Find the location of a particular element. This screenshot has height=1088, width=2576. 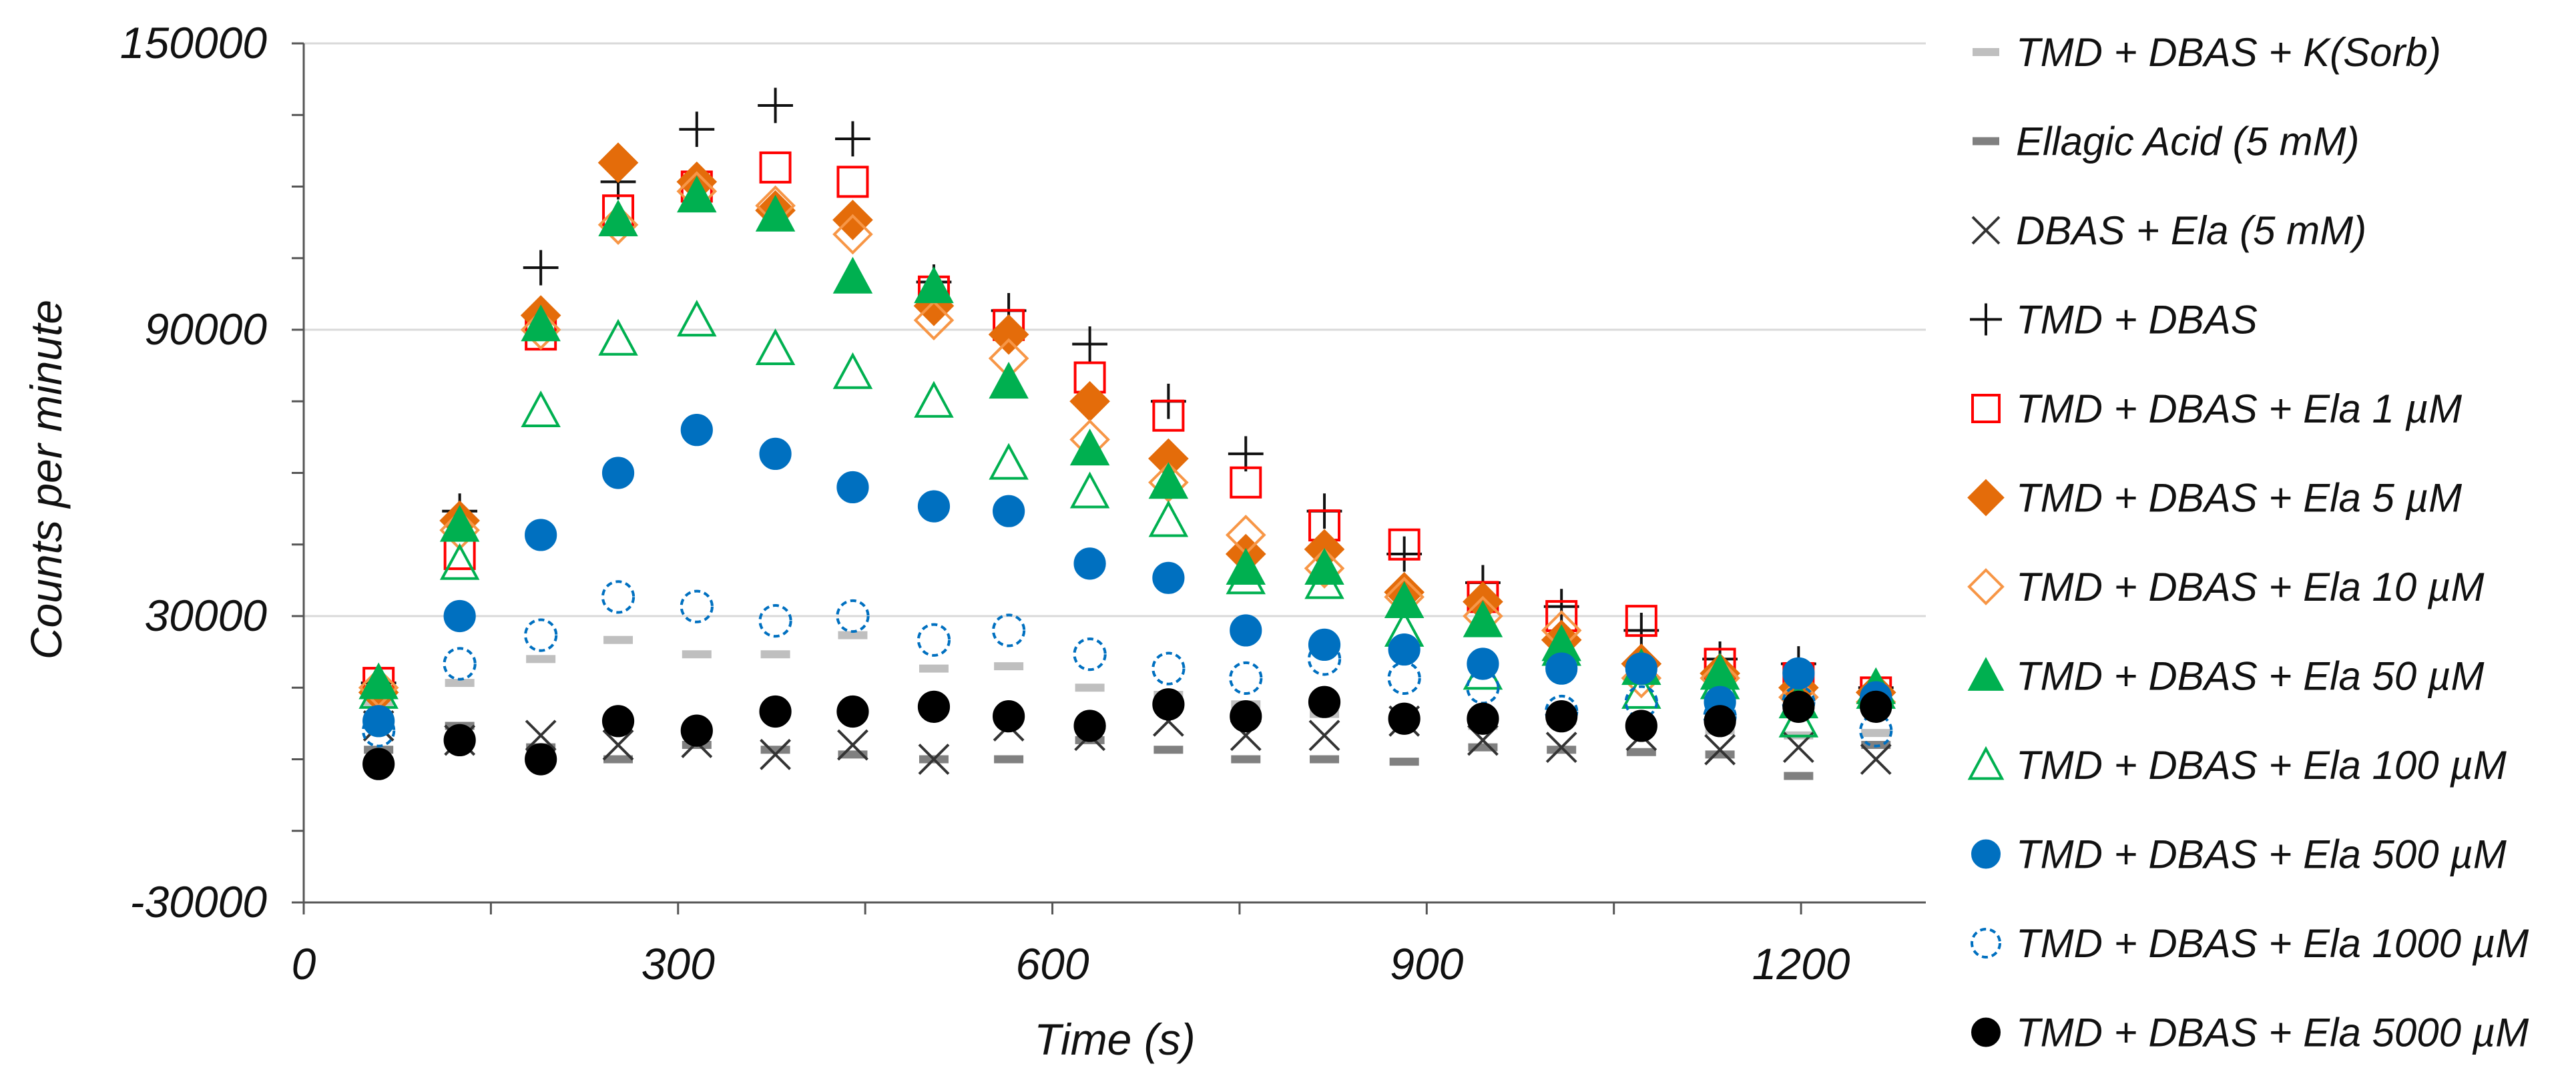

x-tick-label: 600 is located at coordinates (1052, 964).